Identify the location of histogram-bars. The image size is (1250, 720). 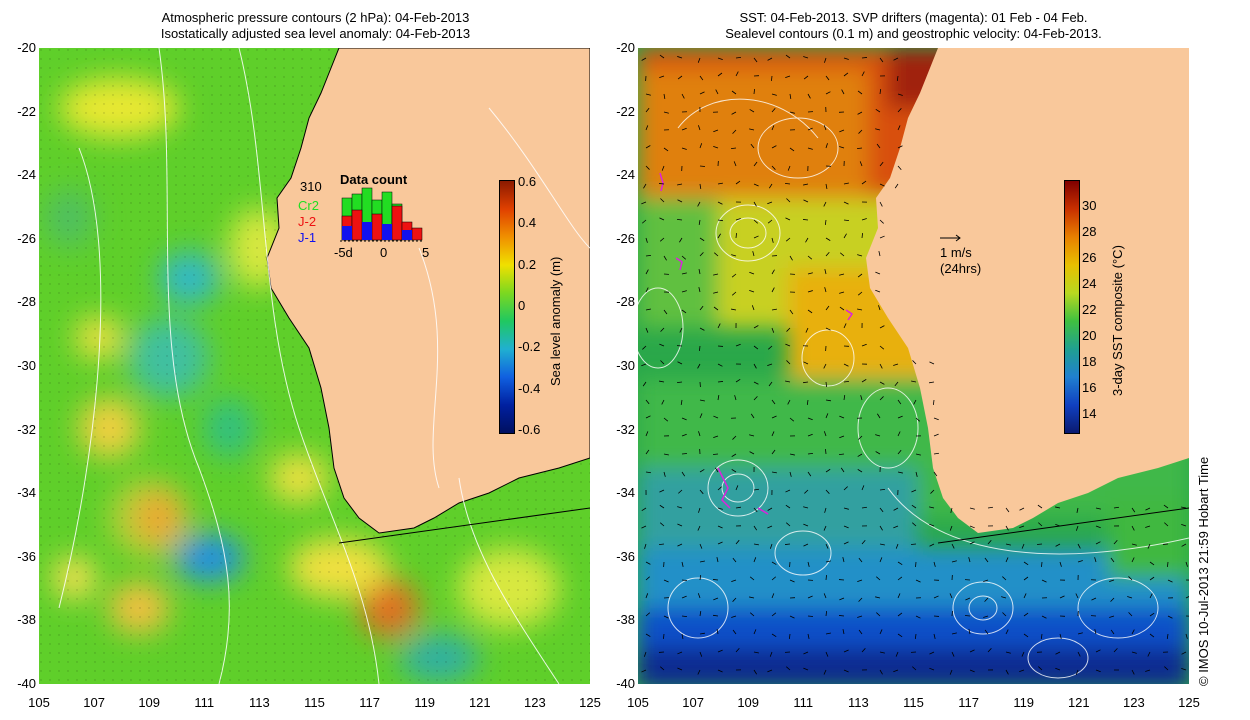
(382, 214).